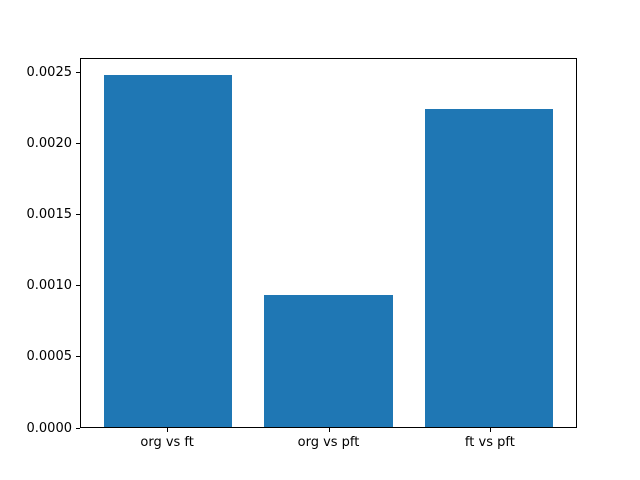 The image size is (640, 480). Describe the element at coordinates (328, 442) in the screenshot. I see `x-tick-label: org vs pft` at that location.